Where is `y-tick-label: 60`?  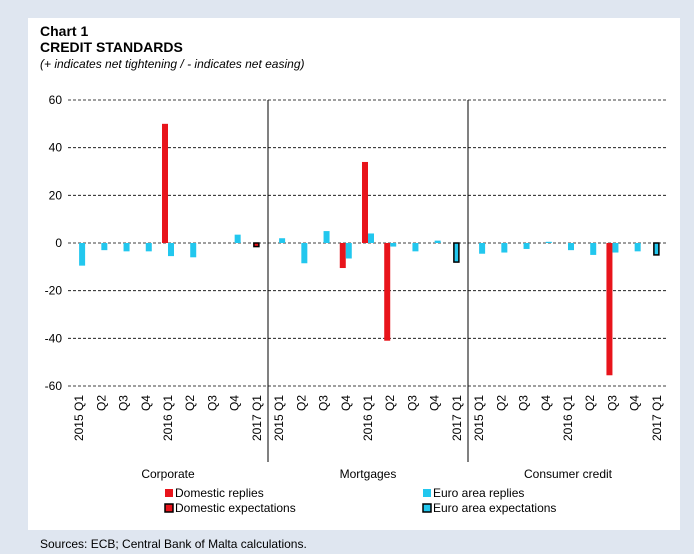
y-tick-label: 60 is located at coordinates (56, 100).